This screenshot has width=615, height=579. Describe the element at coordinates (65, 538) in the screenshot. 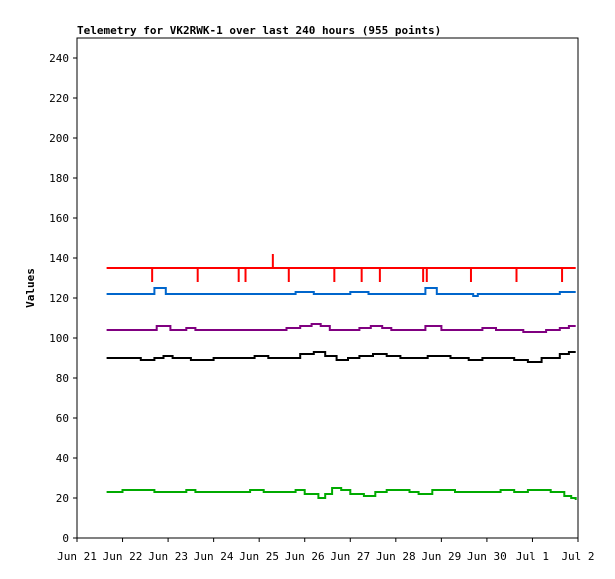

I see `y-tick-label: 0` at that location.